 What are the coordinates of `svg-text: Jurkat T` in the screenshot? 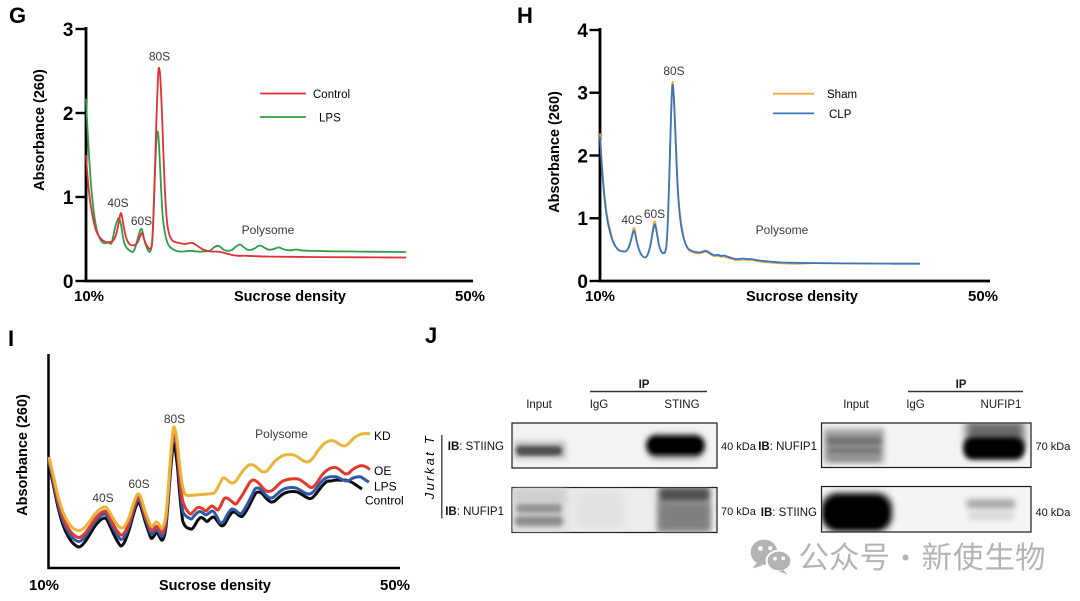 It's located at (429, 467).